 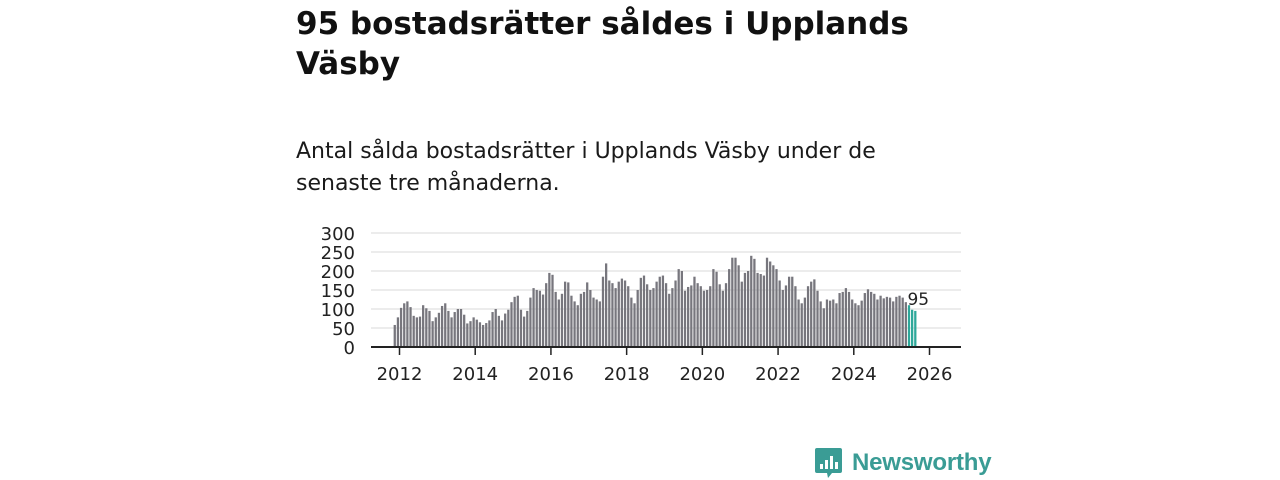 What do you see at coordinates (475, 374) in the screenshot?
I see `x-tick-label: 2014` at bounding box center [475, 374].